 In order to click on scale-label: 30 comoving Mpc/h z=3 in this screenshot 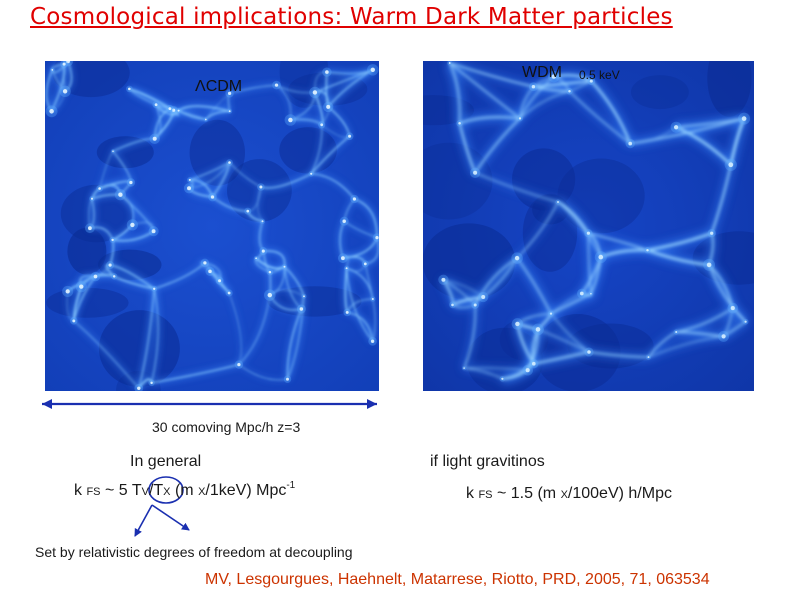, I will do `click(226, 427)`.